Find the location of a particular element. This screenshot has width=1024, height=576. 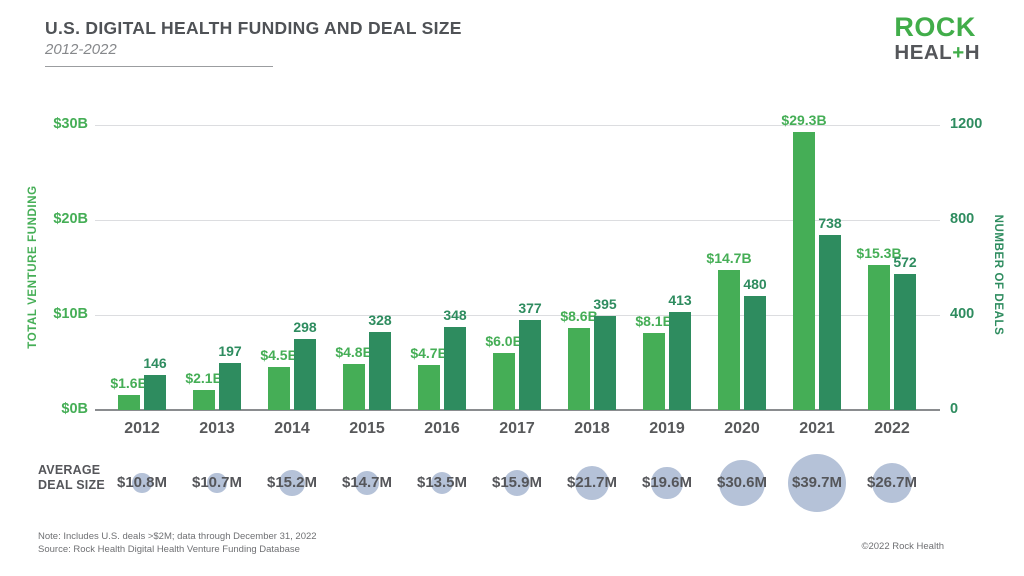

rock-health-logo: ROCK HEAL+H is located at coordinates (937, 39).